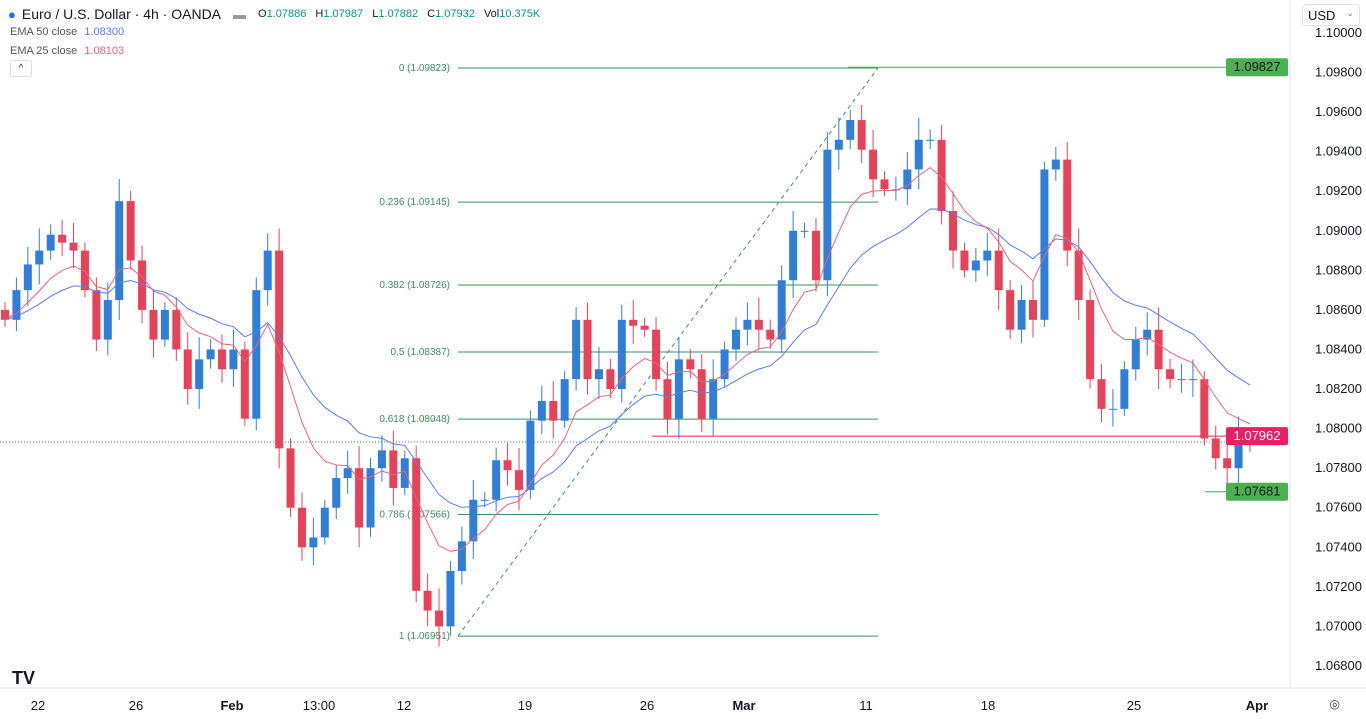 Image resolution: width=1366 pixels, height=719 pixels. What do you see at coordinates (24, 678) in the screenshot?
I see `tradingview-logo: TV` at bounding box center [24, 678].